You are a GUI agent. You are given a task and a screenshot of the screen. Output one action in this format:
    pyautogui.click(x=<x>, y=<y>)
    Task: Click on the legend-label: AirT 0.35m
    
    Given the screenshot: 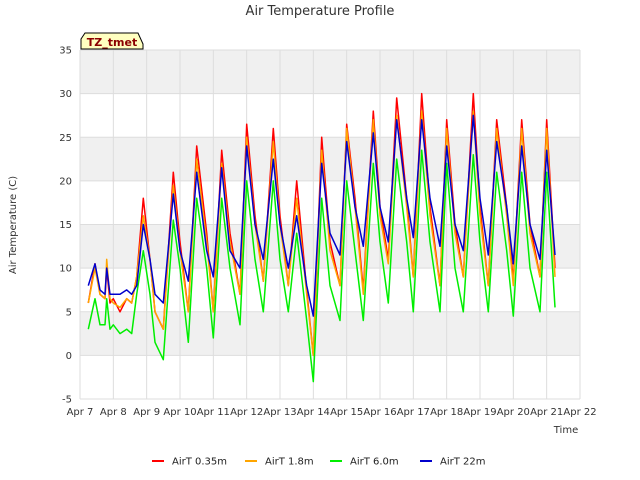 What is the action you would take?
    pyautogui.click(x=199, y=462)
    